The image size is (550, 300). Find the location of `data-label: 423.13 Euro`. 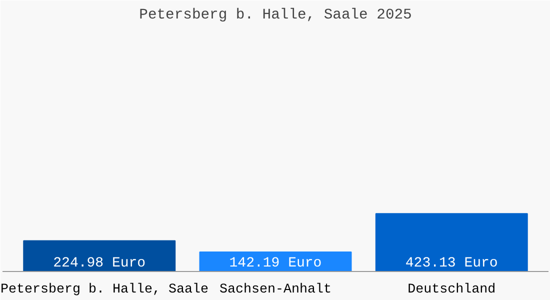

data-label: 423.13 Euro is located at coordinates (451, 264).